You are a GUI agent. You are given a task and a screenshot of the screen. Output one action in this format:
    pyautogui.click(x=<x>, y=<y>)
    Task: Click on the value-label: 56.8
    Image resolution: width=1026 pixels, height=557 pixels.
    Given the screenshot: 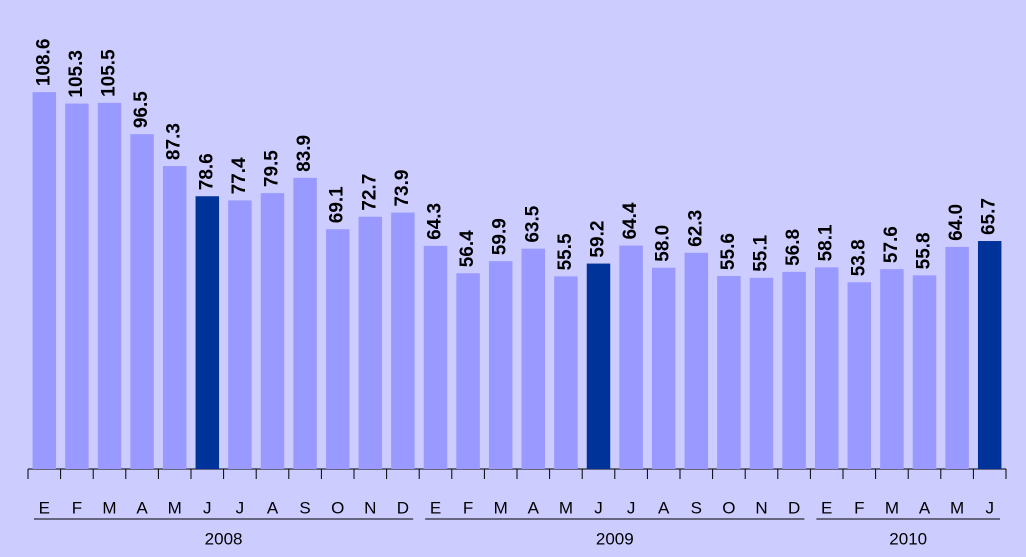 What is the action you would take?
    pyautogui.click(x=793, y=247)
    